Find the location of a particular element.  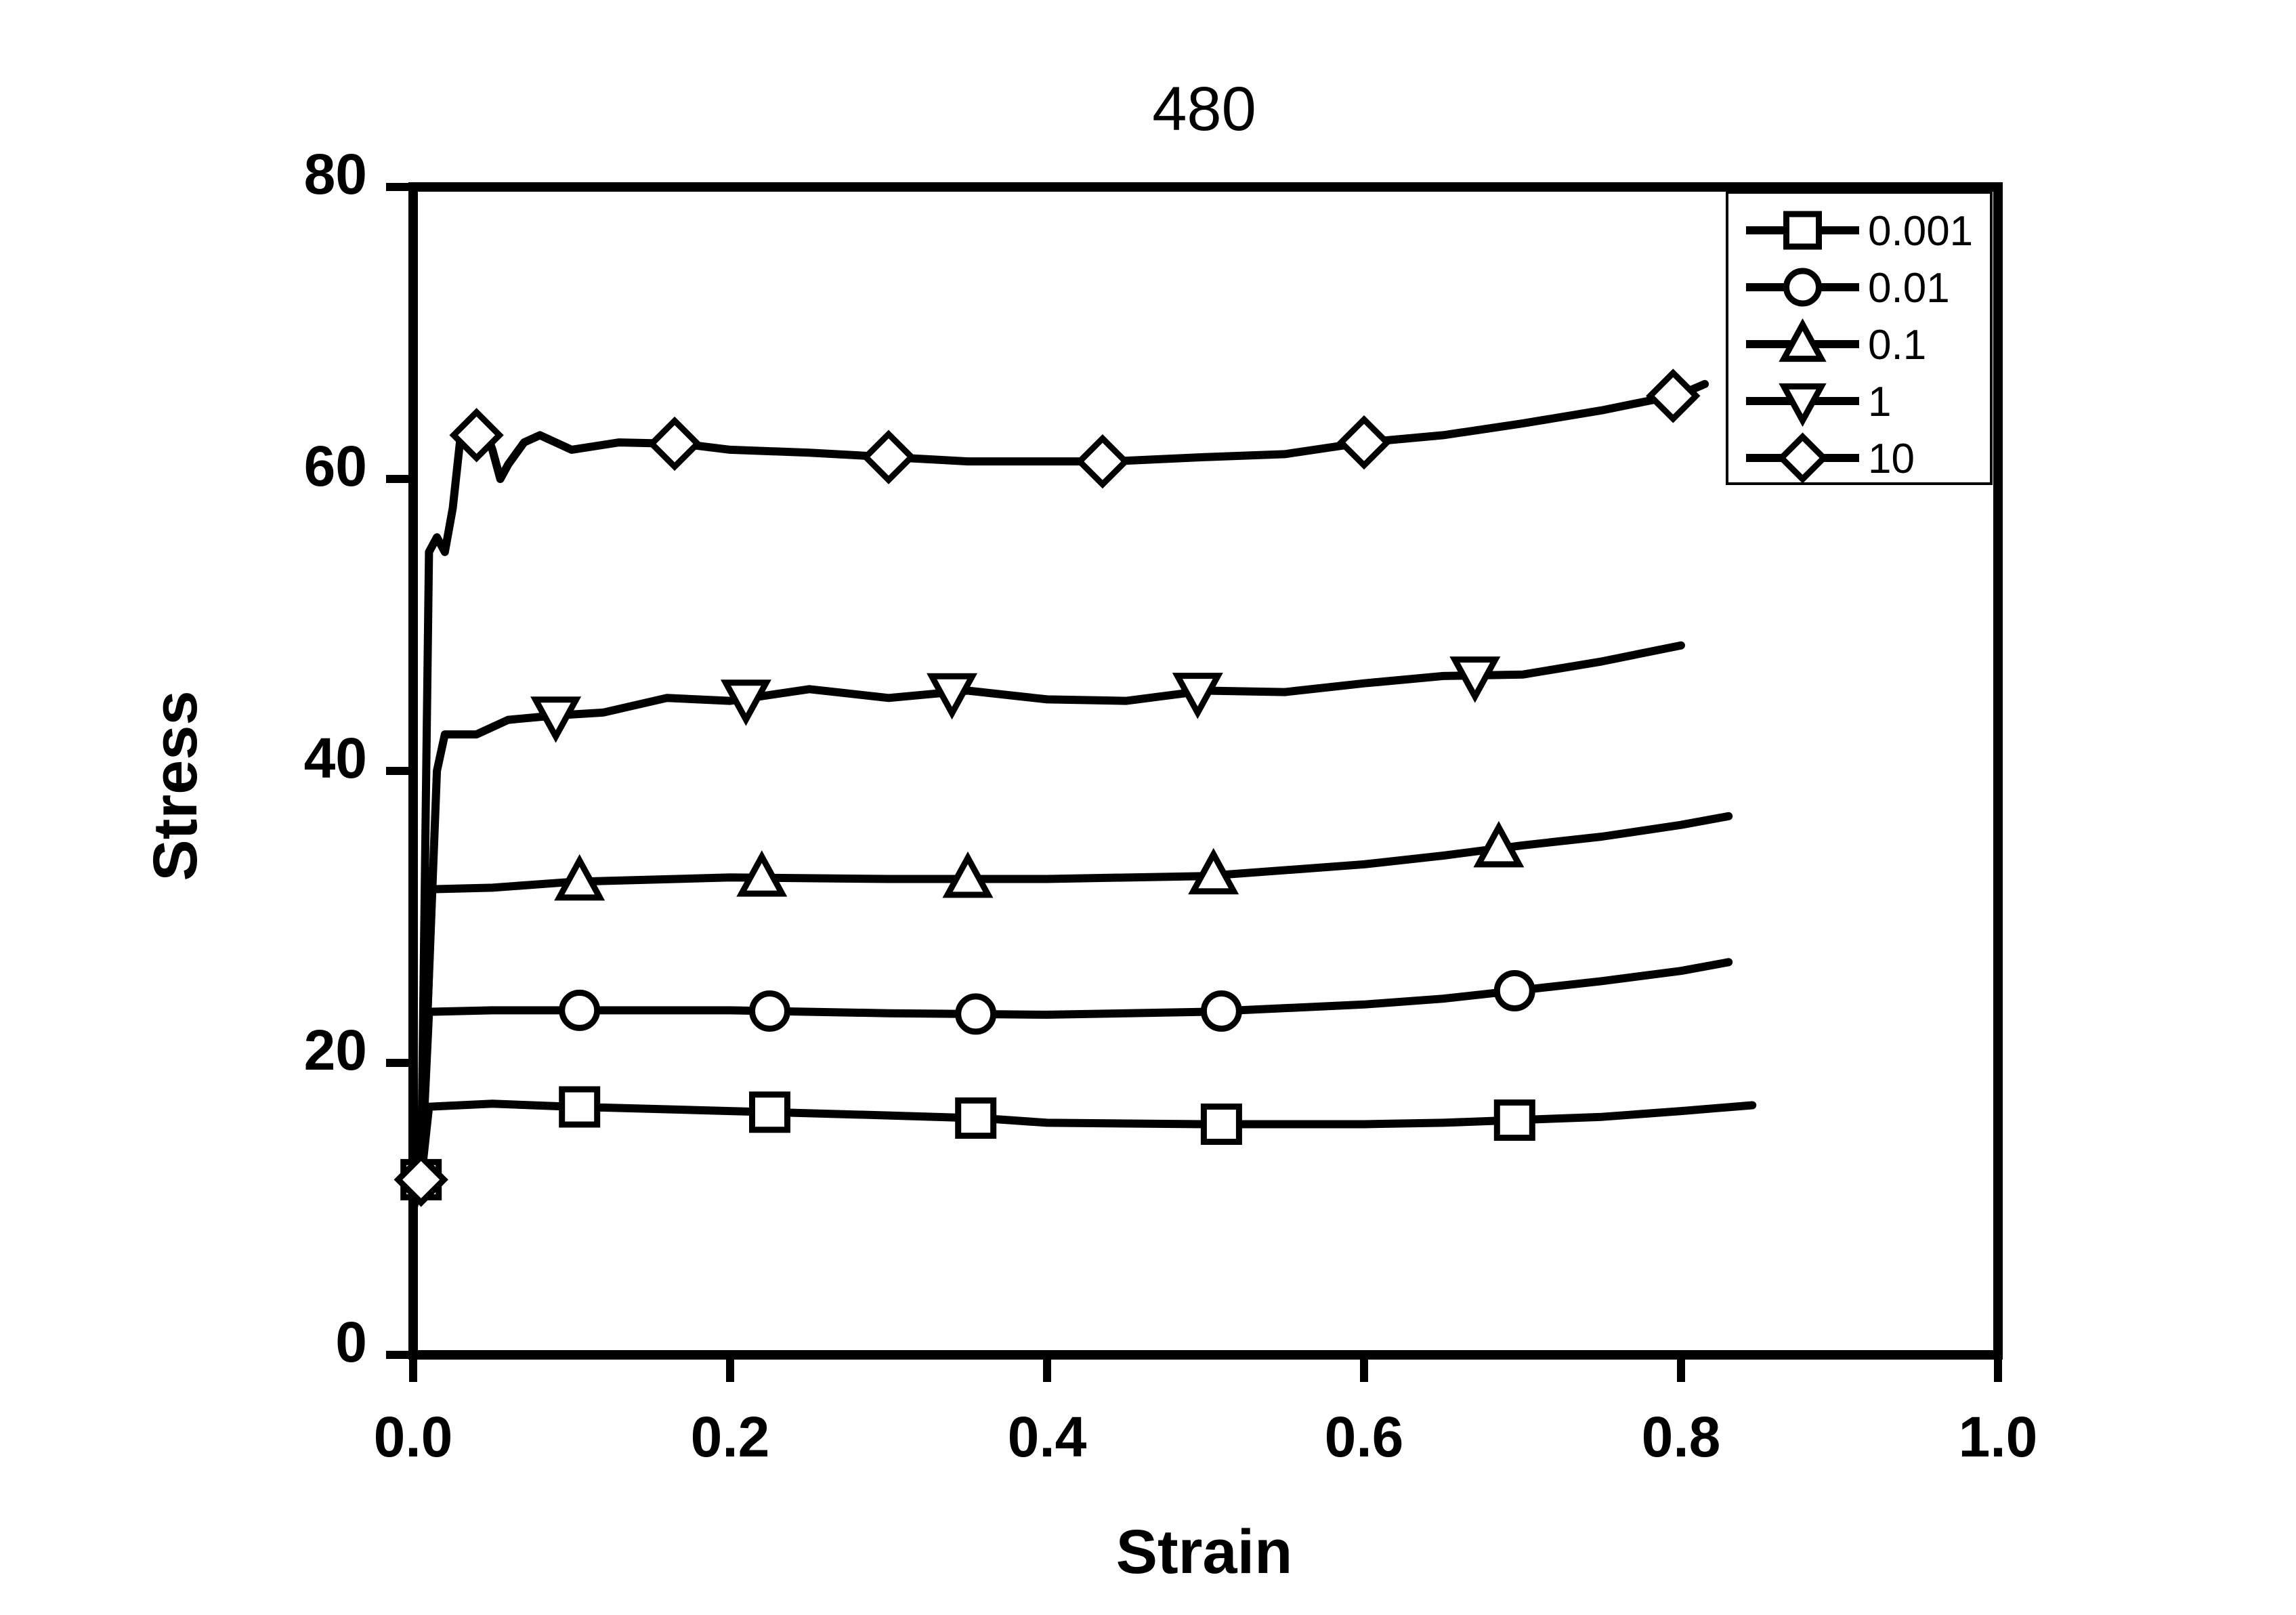

legend-entry: 10 is located at coordinates (1830, 458).